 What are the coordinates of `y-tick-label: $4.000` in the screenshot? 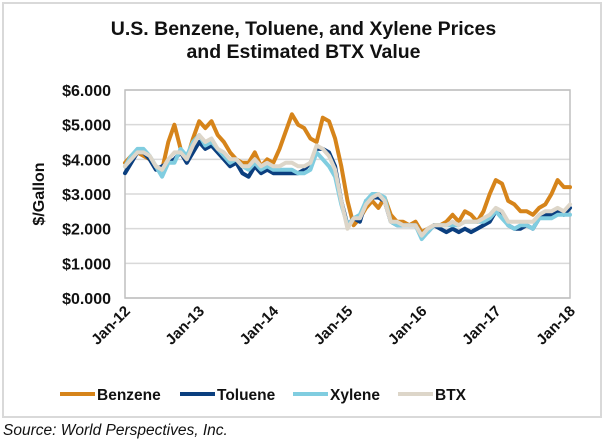 It's located at (86, 160).